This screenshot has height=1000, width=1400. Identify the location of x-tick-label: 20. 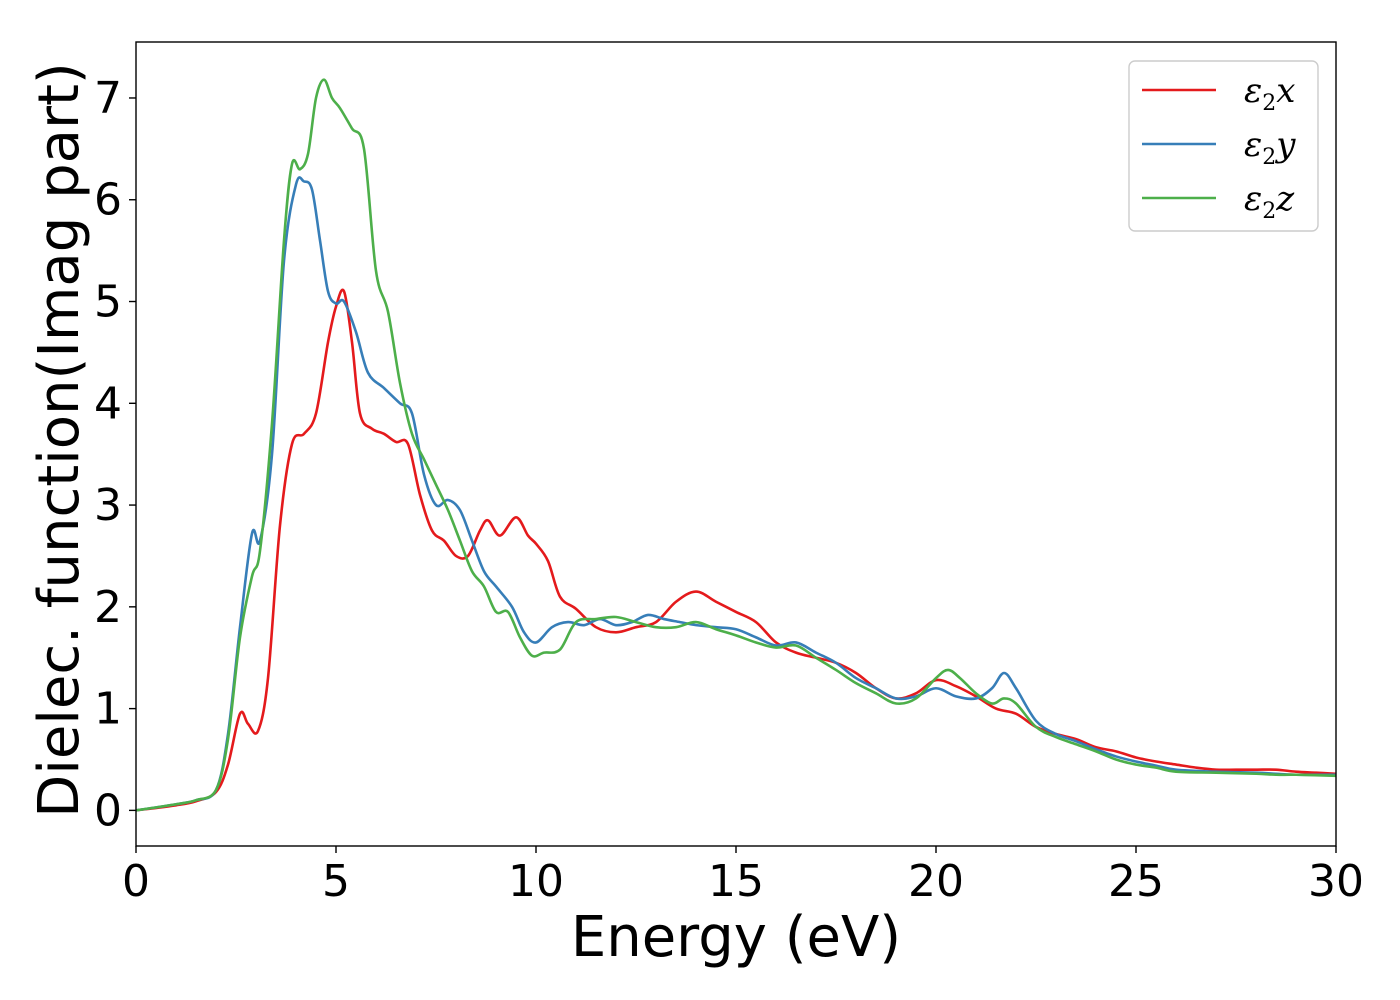
(936, 881).